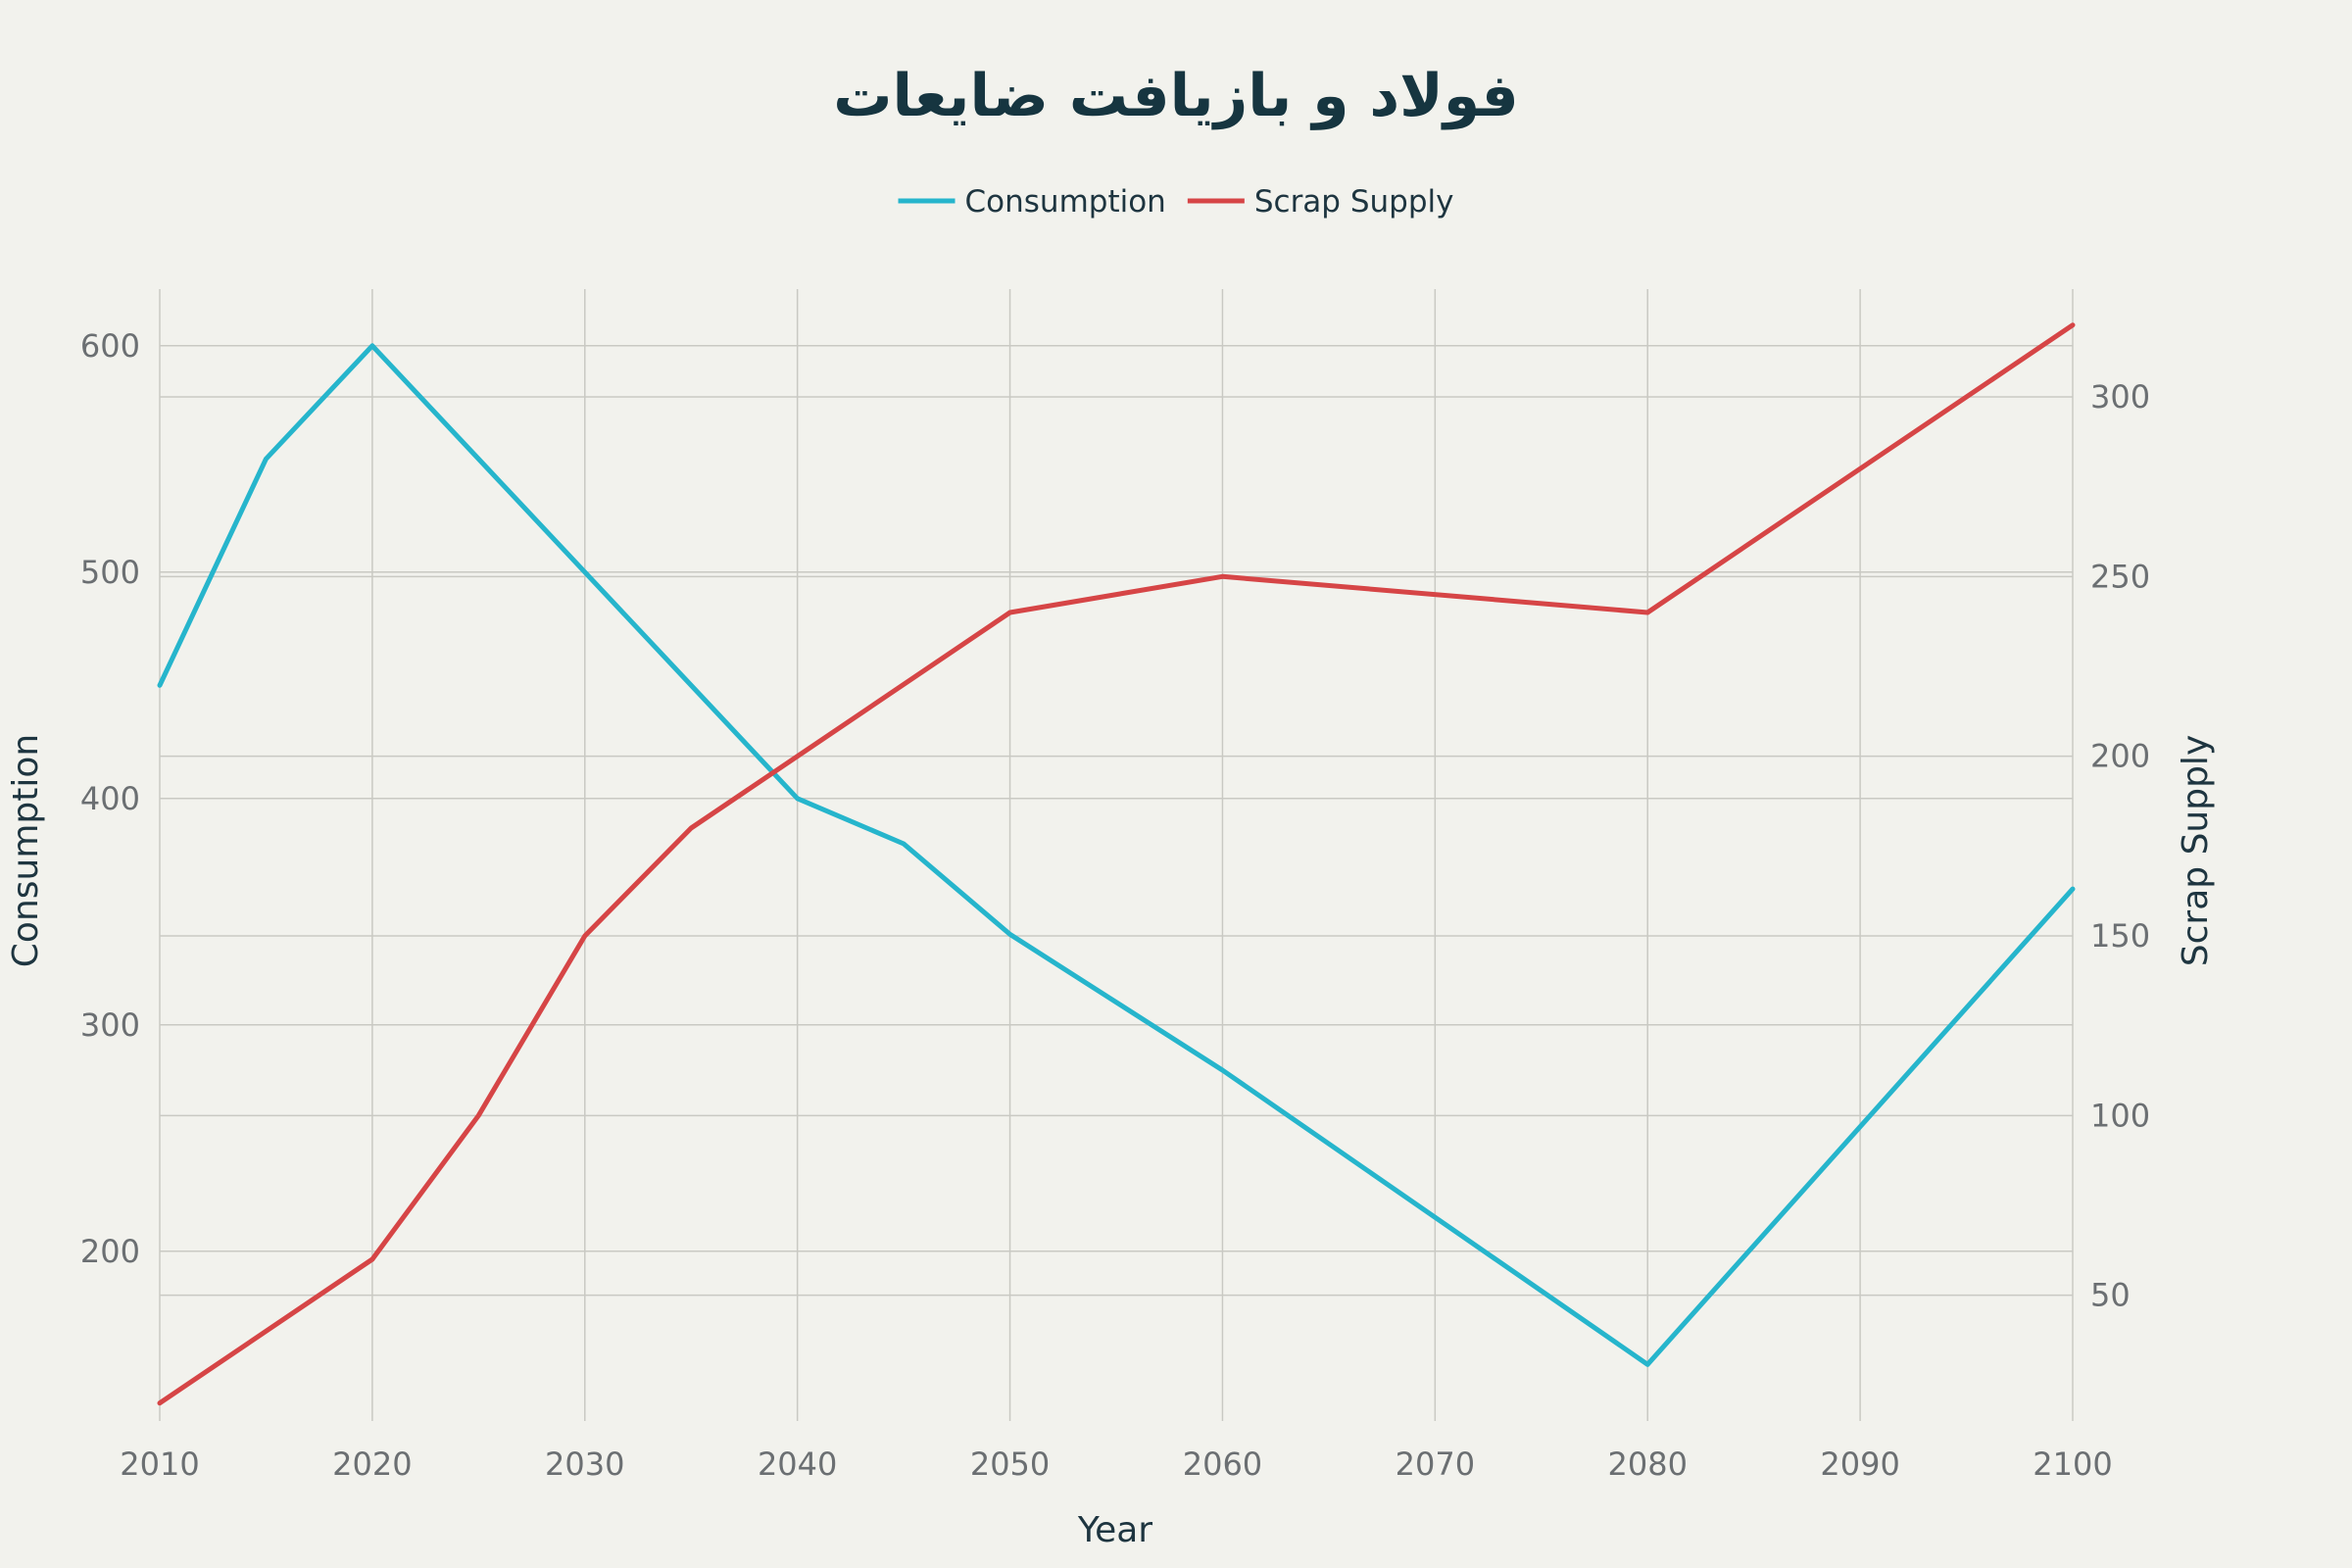 The width and height of the screenshot is (2352, 1568). What do you see at coordinates (2072, 1464) in the screenshot?
I see `x-tick-label: 2100` at bounding box center [2072, 1464].